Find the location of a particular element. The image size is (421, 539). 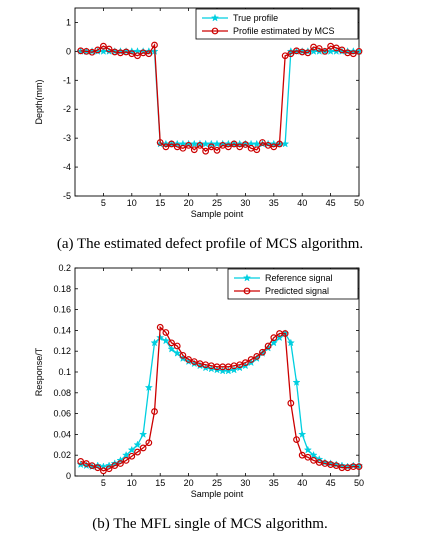

chart1-xtick-label: 20 is located at coordinates (189, 203).